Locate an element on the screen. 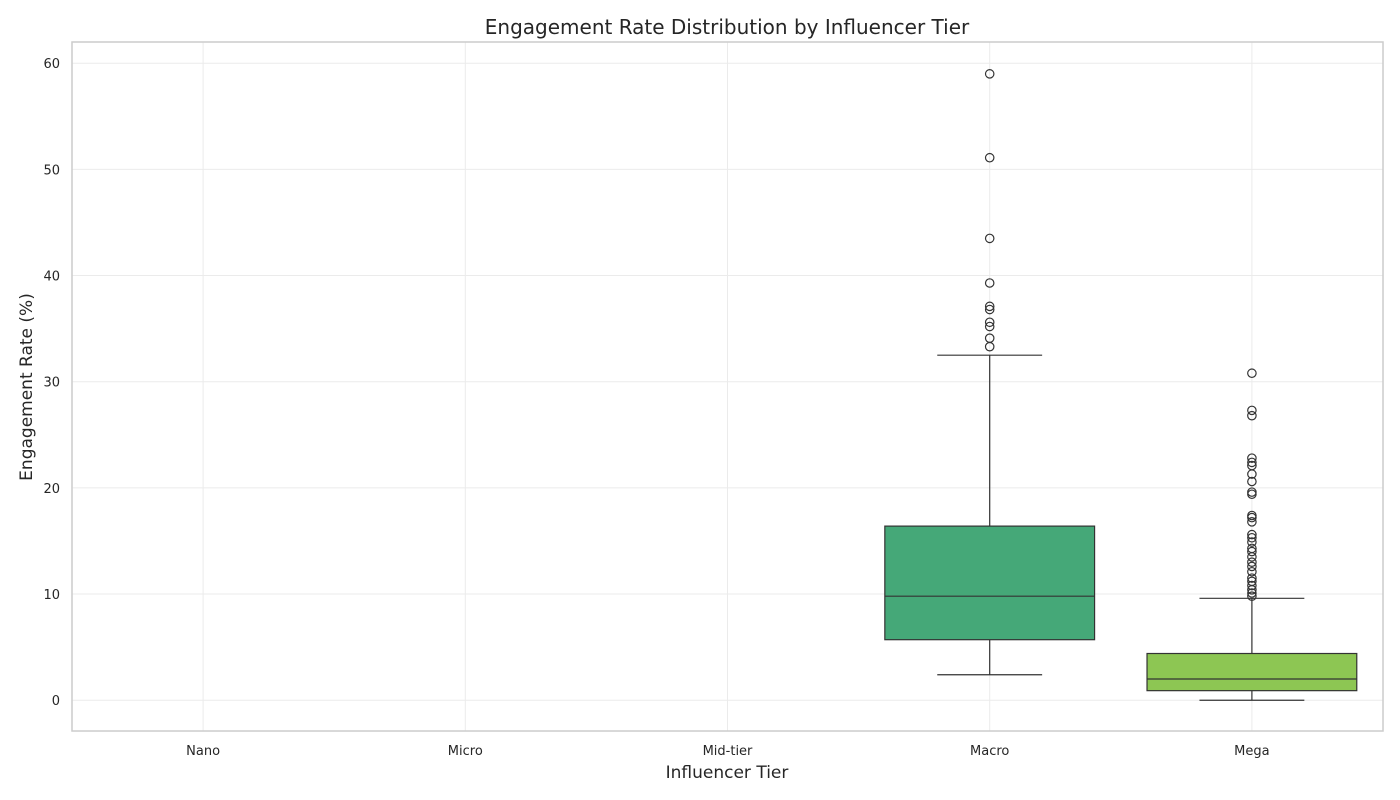  x-tick-label: Micro is located at coordinates (465, 751).